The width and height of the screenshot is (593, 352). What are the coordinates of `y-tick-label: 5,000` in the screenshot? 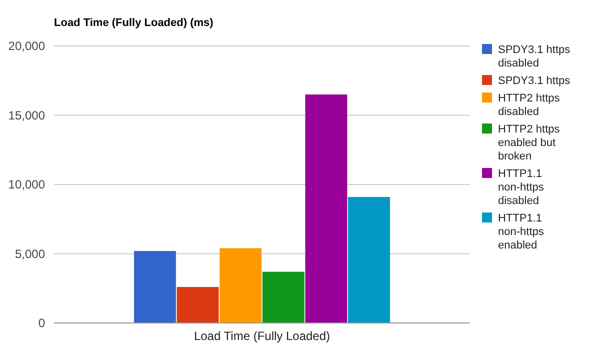 It's located at (30, 253).